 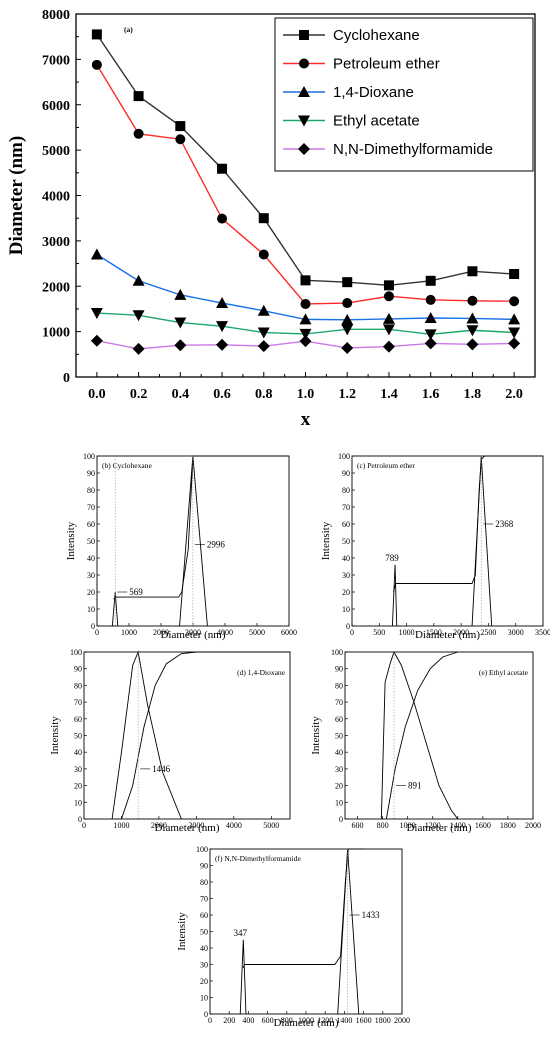 I want to click on legend-label: Petroleum ether, so click(x=386, y=64).